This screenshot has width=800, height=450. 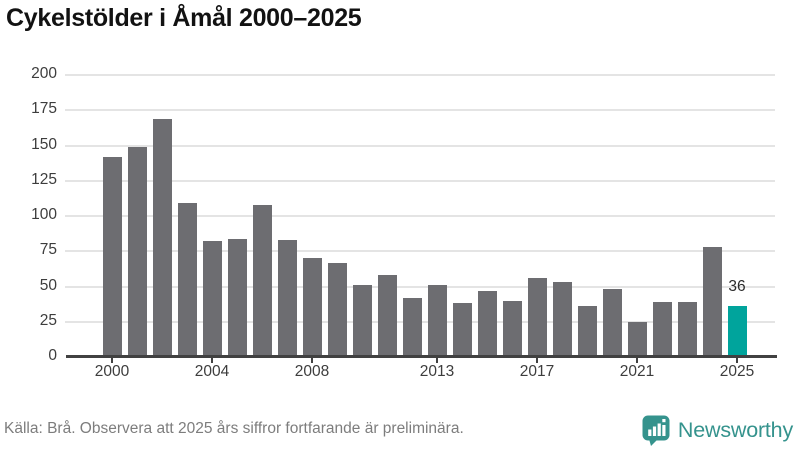 What do you see at coordinates (437, 371) in the screenshot?
I see `x-tick-label-2013: 2013` at bounding box center [437, 371].